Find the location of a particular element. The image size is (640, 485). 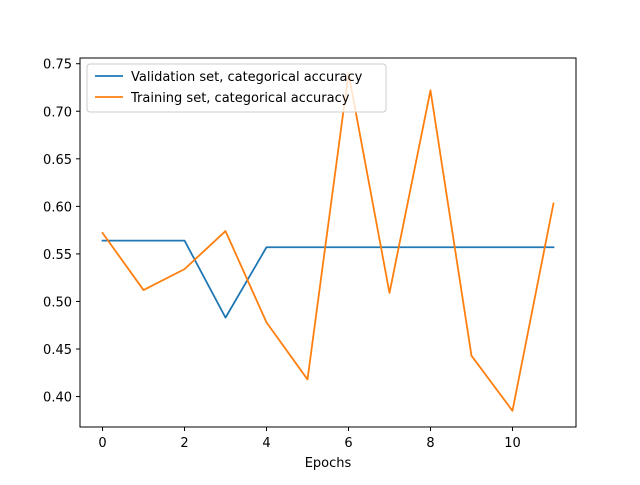

y-tick-label: 0.65 is located at coordinates (57, 160).